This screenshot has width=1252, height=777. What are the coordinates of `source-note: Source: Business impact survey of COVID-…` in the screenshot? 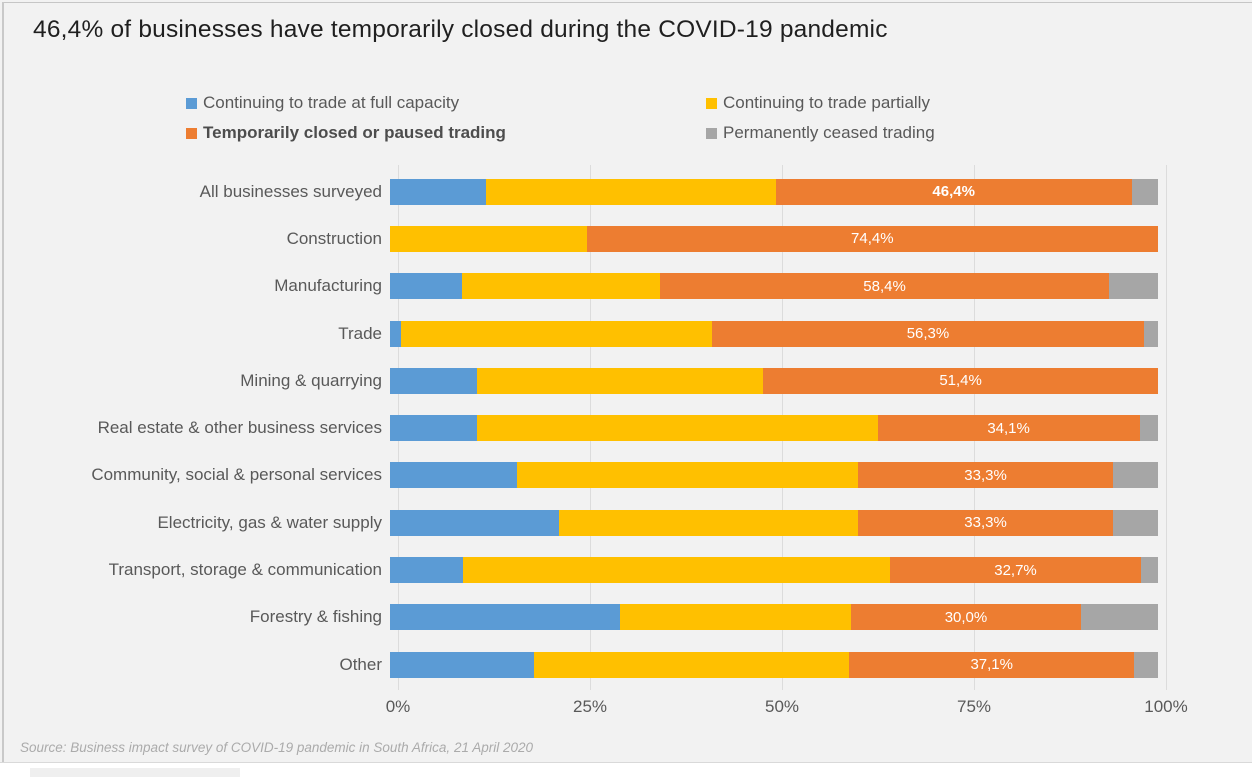 It's located at (276, 747).